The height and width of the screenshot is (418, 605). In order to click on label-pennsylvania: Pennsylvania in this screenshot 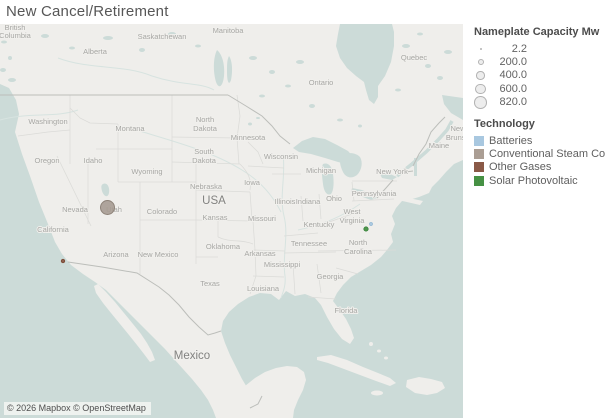, I will do `click(374, 193)`.